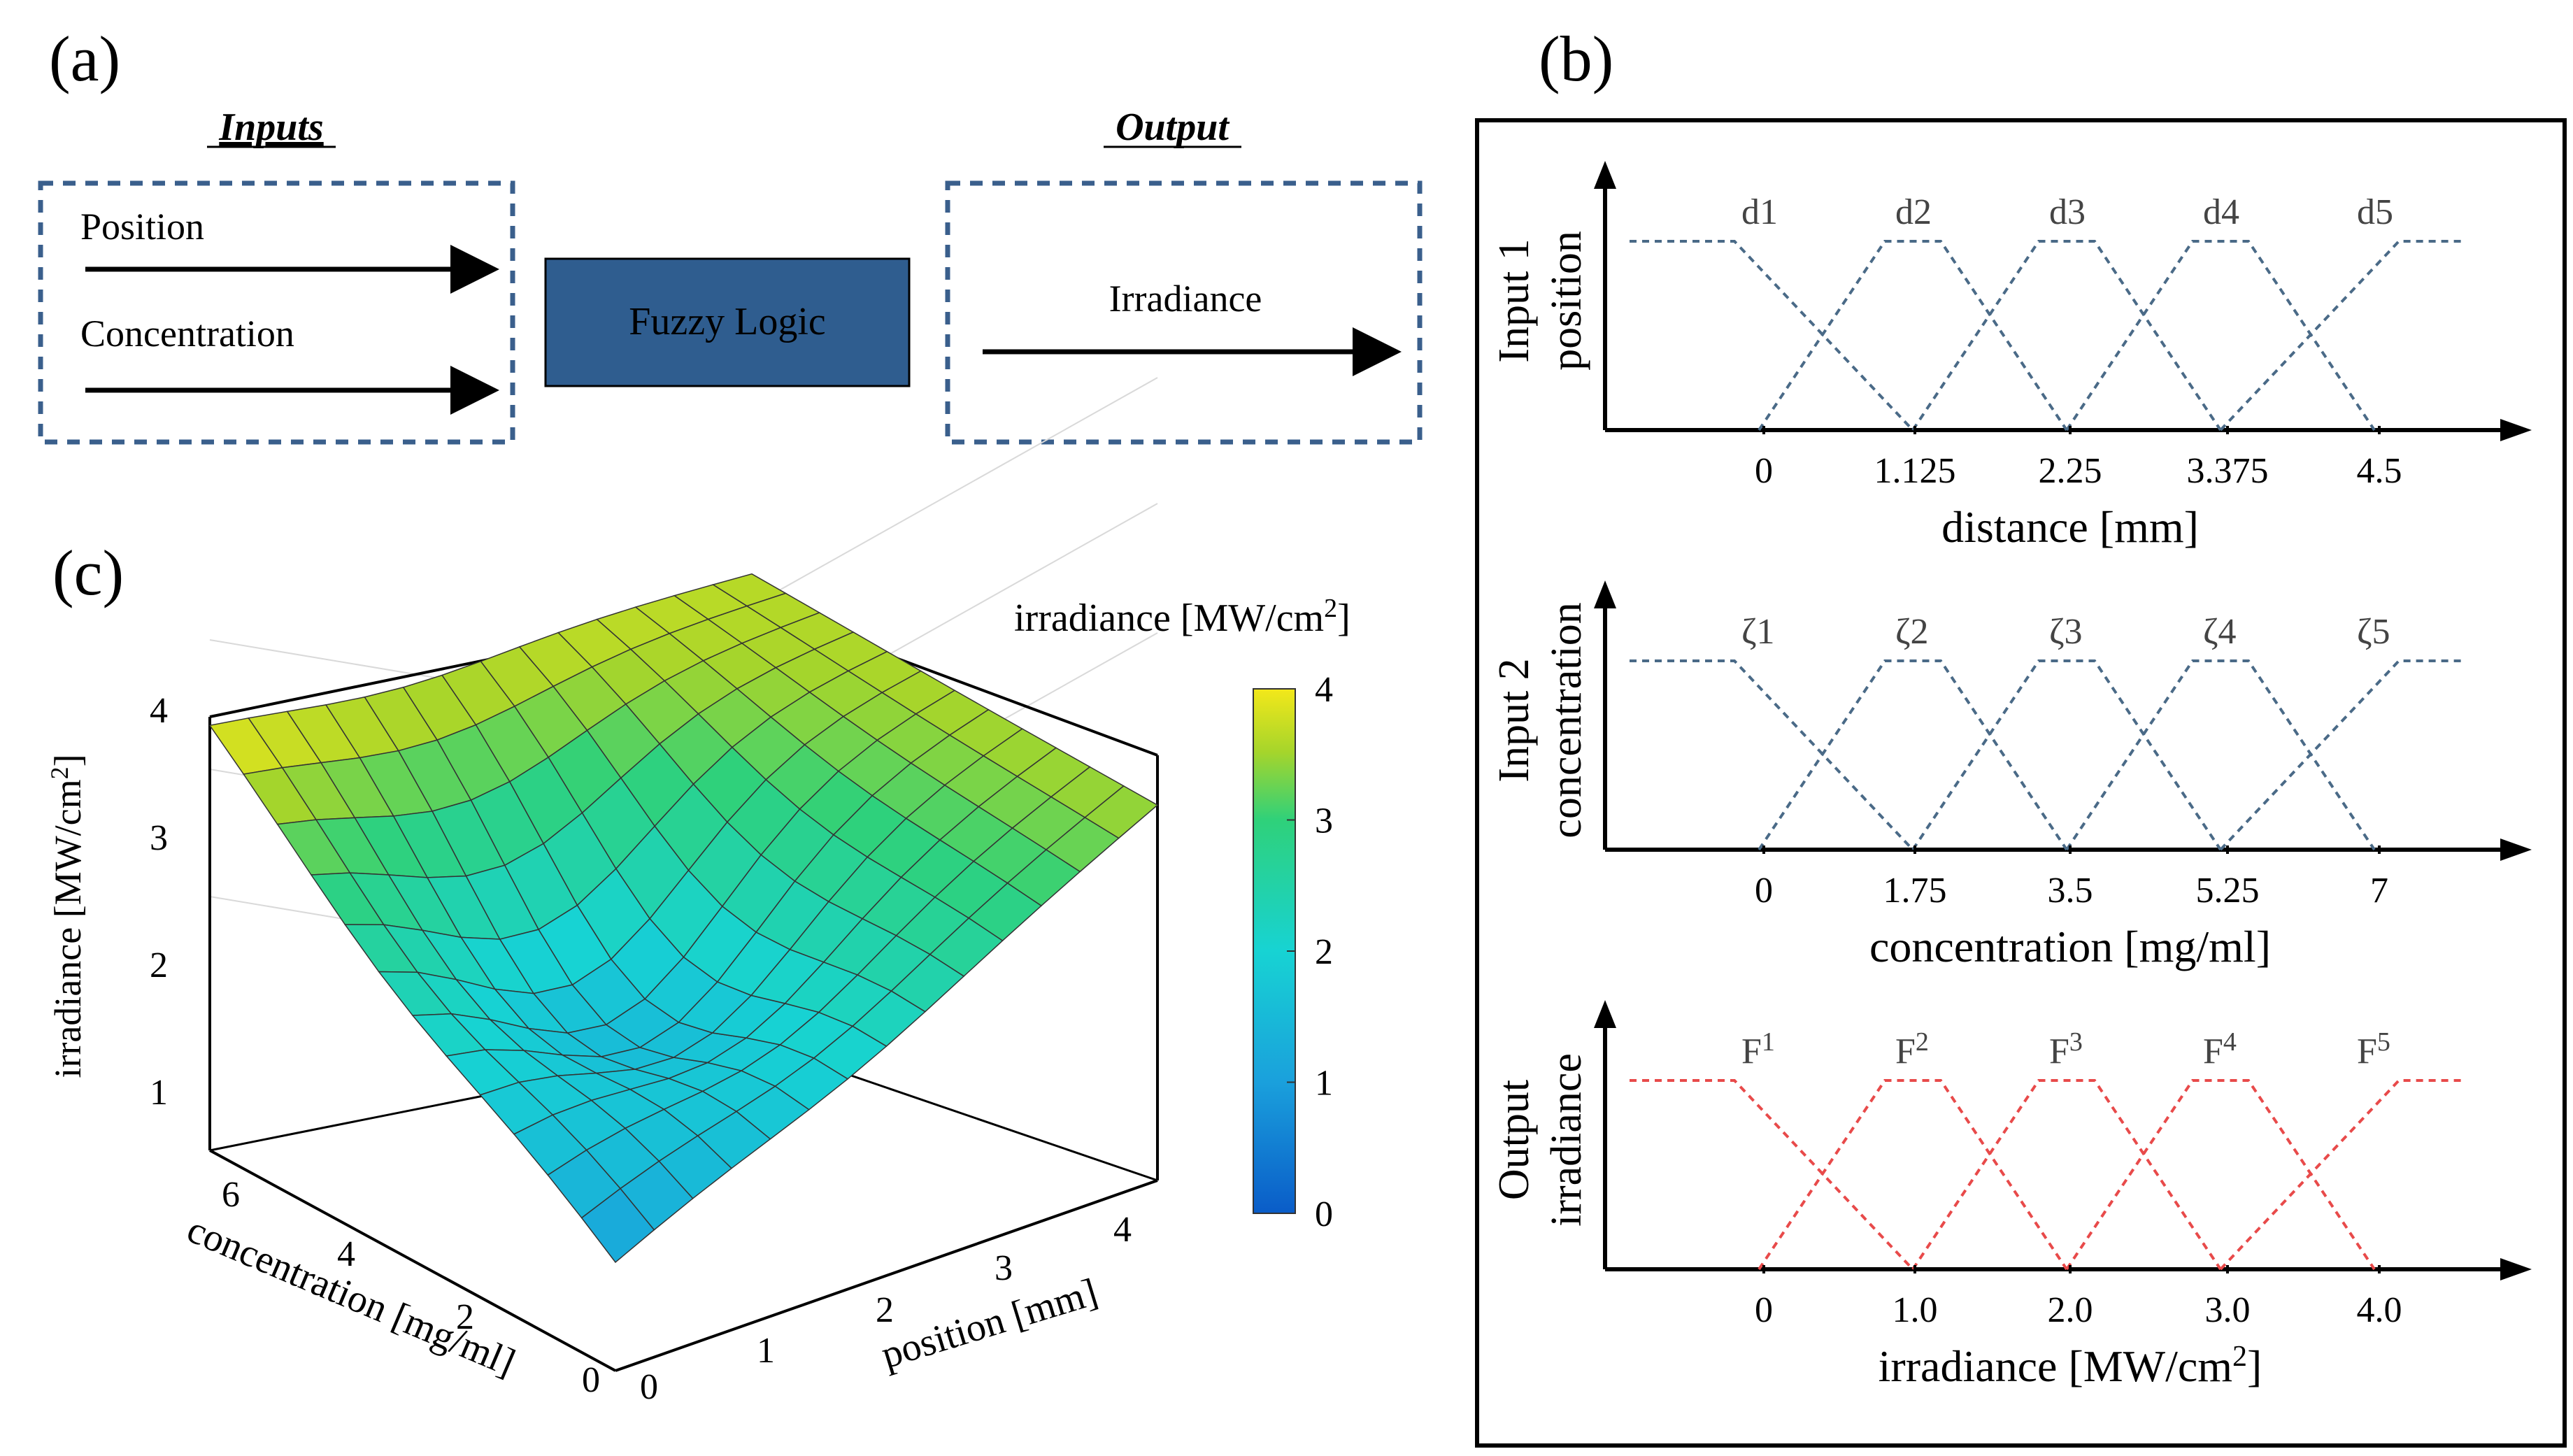 Image resolution: width=2573 pixels, height=1456 pixels. I want to click on set-name-2: ζ2, so click(1912, 632).